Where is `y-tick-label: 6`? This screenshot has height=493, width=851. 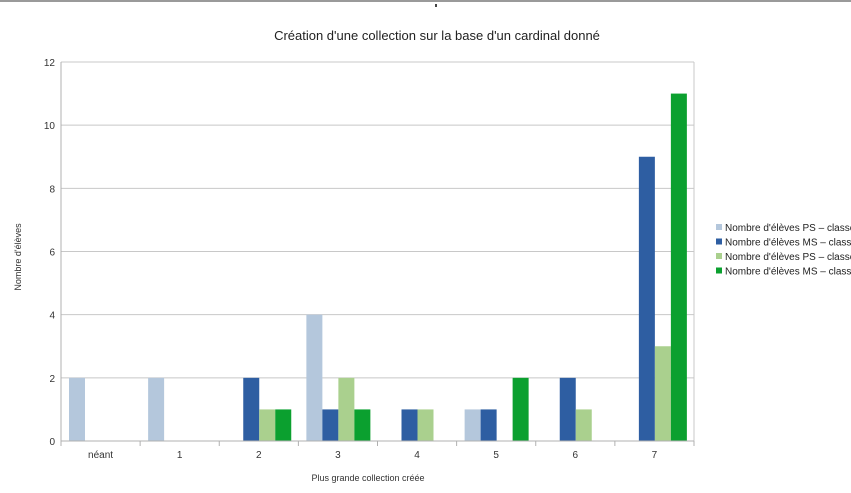
y-tick-label: 6 is located at coordinates (52, 253).